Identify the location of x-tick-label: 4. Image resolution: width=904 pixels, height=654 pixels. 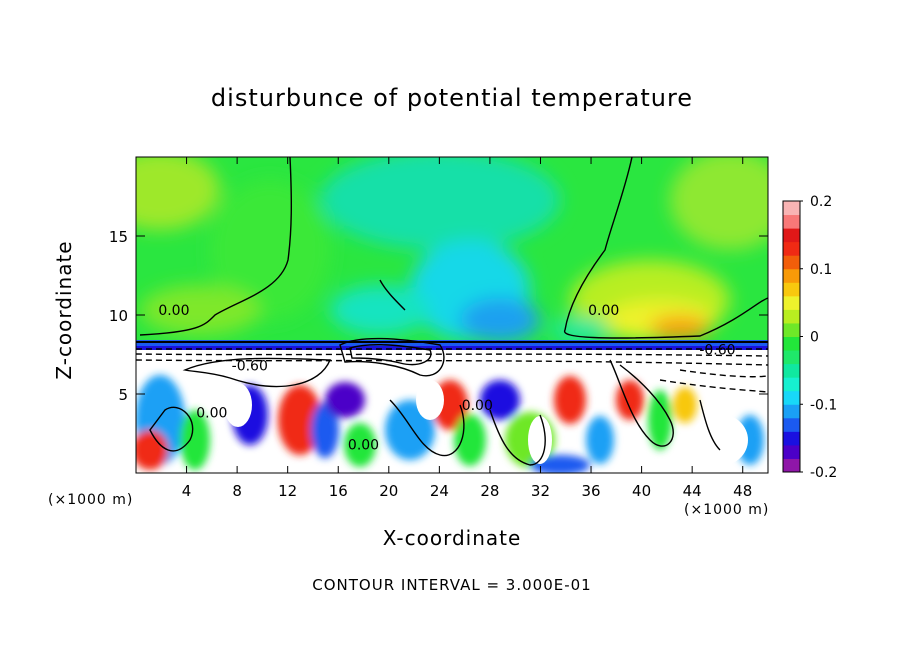
(187, 491).